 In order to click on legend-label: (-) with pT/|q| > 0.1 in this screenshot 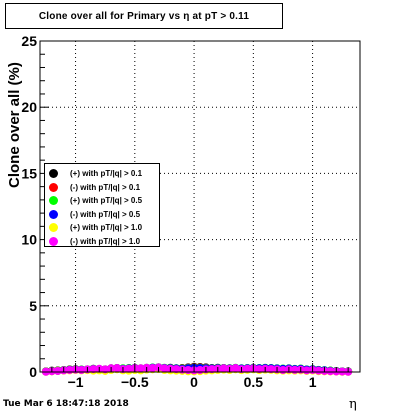, I will do `click(105, 187)`.